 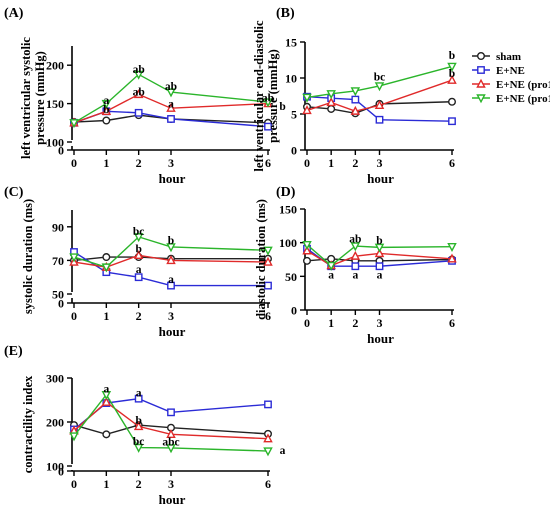 What do you see at coordinates (74, 163) in the screenshot?
I see `panel-a-x-tick-label: 0` at bounding box center [74, 163].